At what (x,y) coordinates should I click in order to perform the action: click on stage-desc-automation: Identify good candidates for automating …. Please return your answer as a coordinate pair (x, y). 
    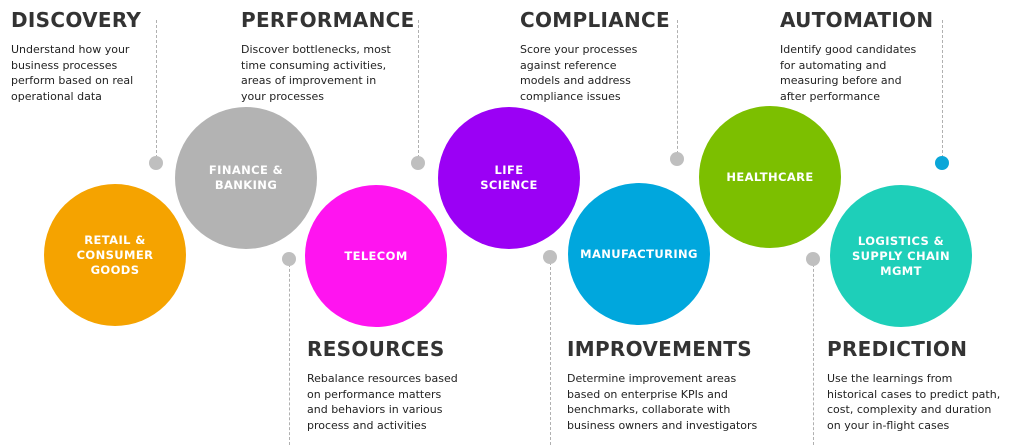
    Looking at the image, I should click on (848, 73).